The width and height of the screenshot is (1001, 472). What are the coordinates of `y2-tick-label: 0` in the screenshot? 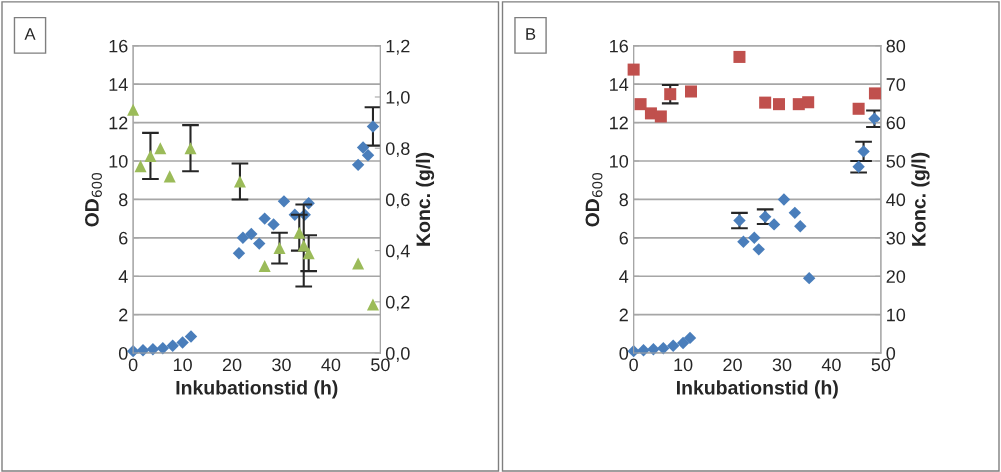 It's located at (891, 353).